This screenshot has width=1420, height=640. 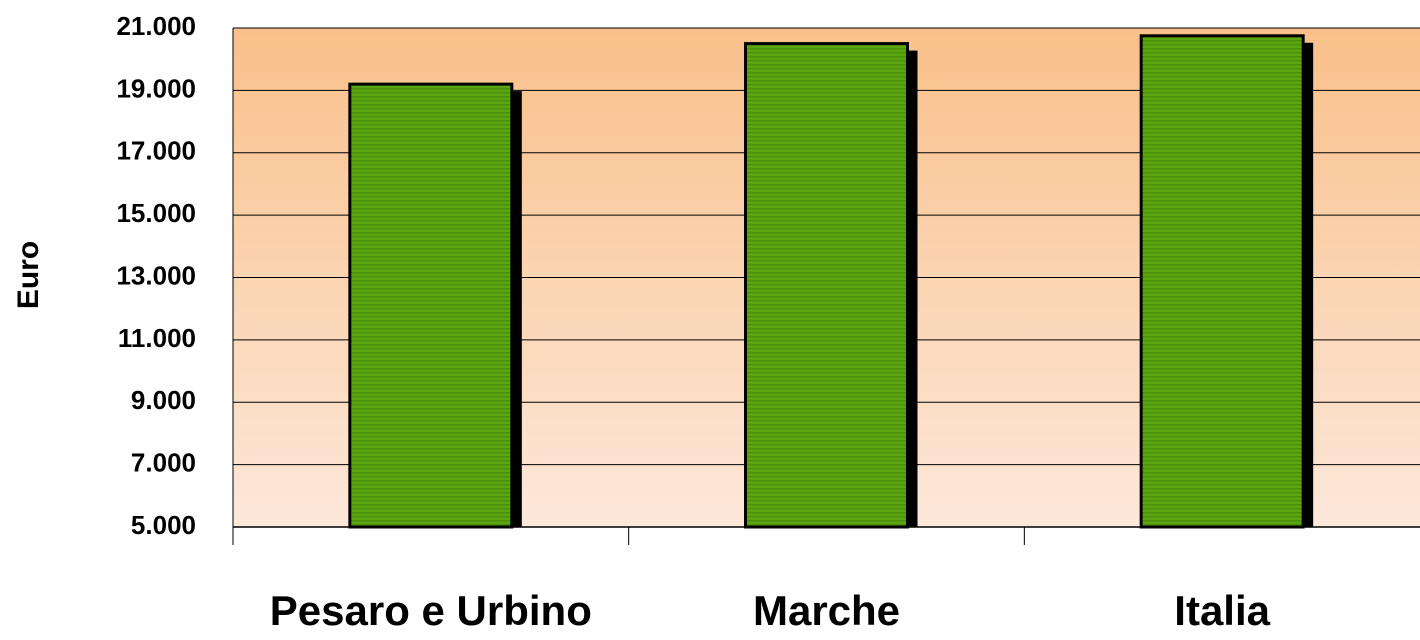 What do you see at coordinates (156, 213) in the screenshot?
I see `y-tick-label: 15.000` at bounding box center [156, 213].